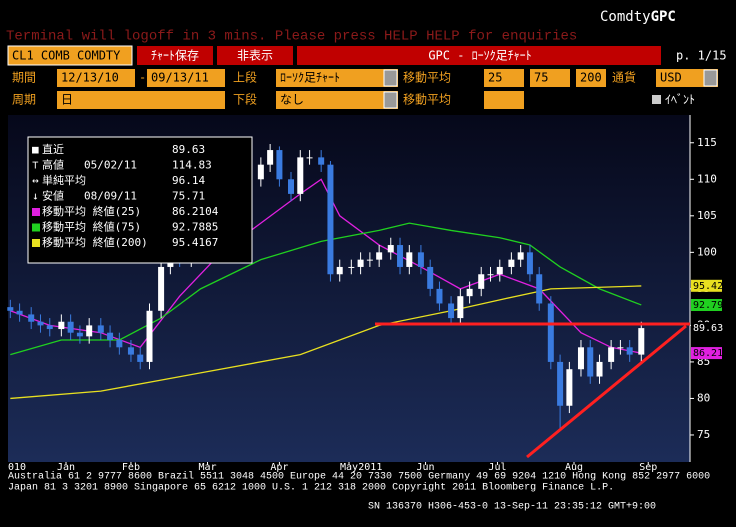 This screenshot has height=527, width=736. What do you see at coordinates (142, 78) in the screenshot?
I see `field-label: -` at bounding box center [142, 78].